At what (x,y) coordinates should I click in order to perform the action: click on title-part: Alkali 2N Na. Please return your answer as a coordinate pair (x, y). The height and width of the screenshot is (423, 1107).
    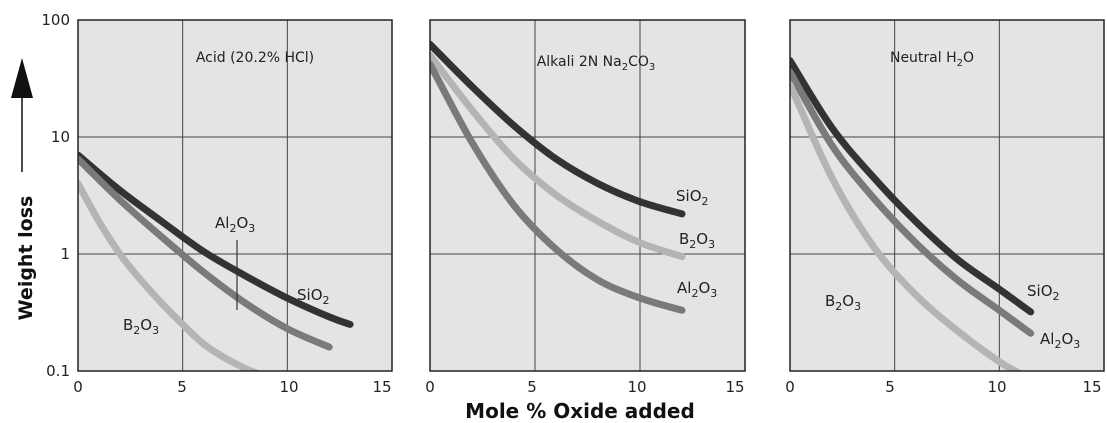
    Looking at the image, I should click on (579, 62).